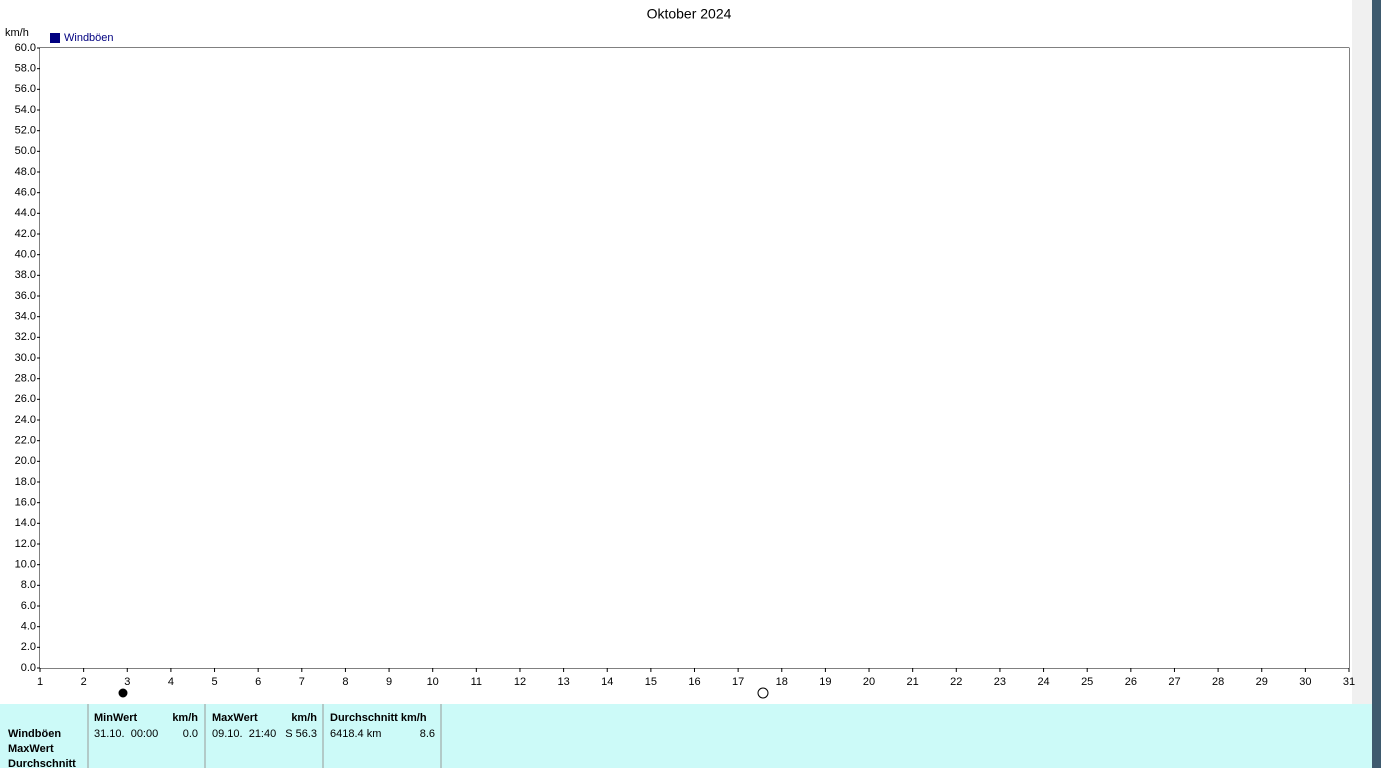  I want to click on x-tick-label: 9, so click(389, 682).